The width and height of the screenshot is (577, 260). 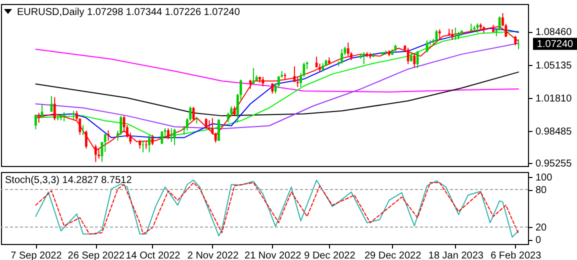 What do you see at coordinates (554, 132) in the screenshot?
I see `y-tick-label: 0.98485` at bounding box center [554, 132].